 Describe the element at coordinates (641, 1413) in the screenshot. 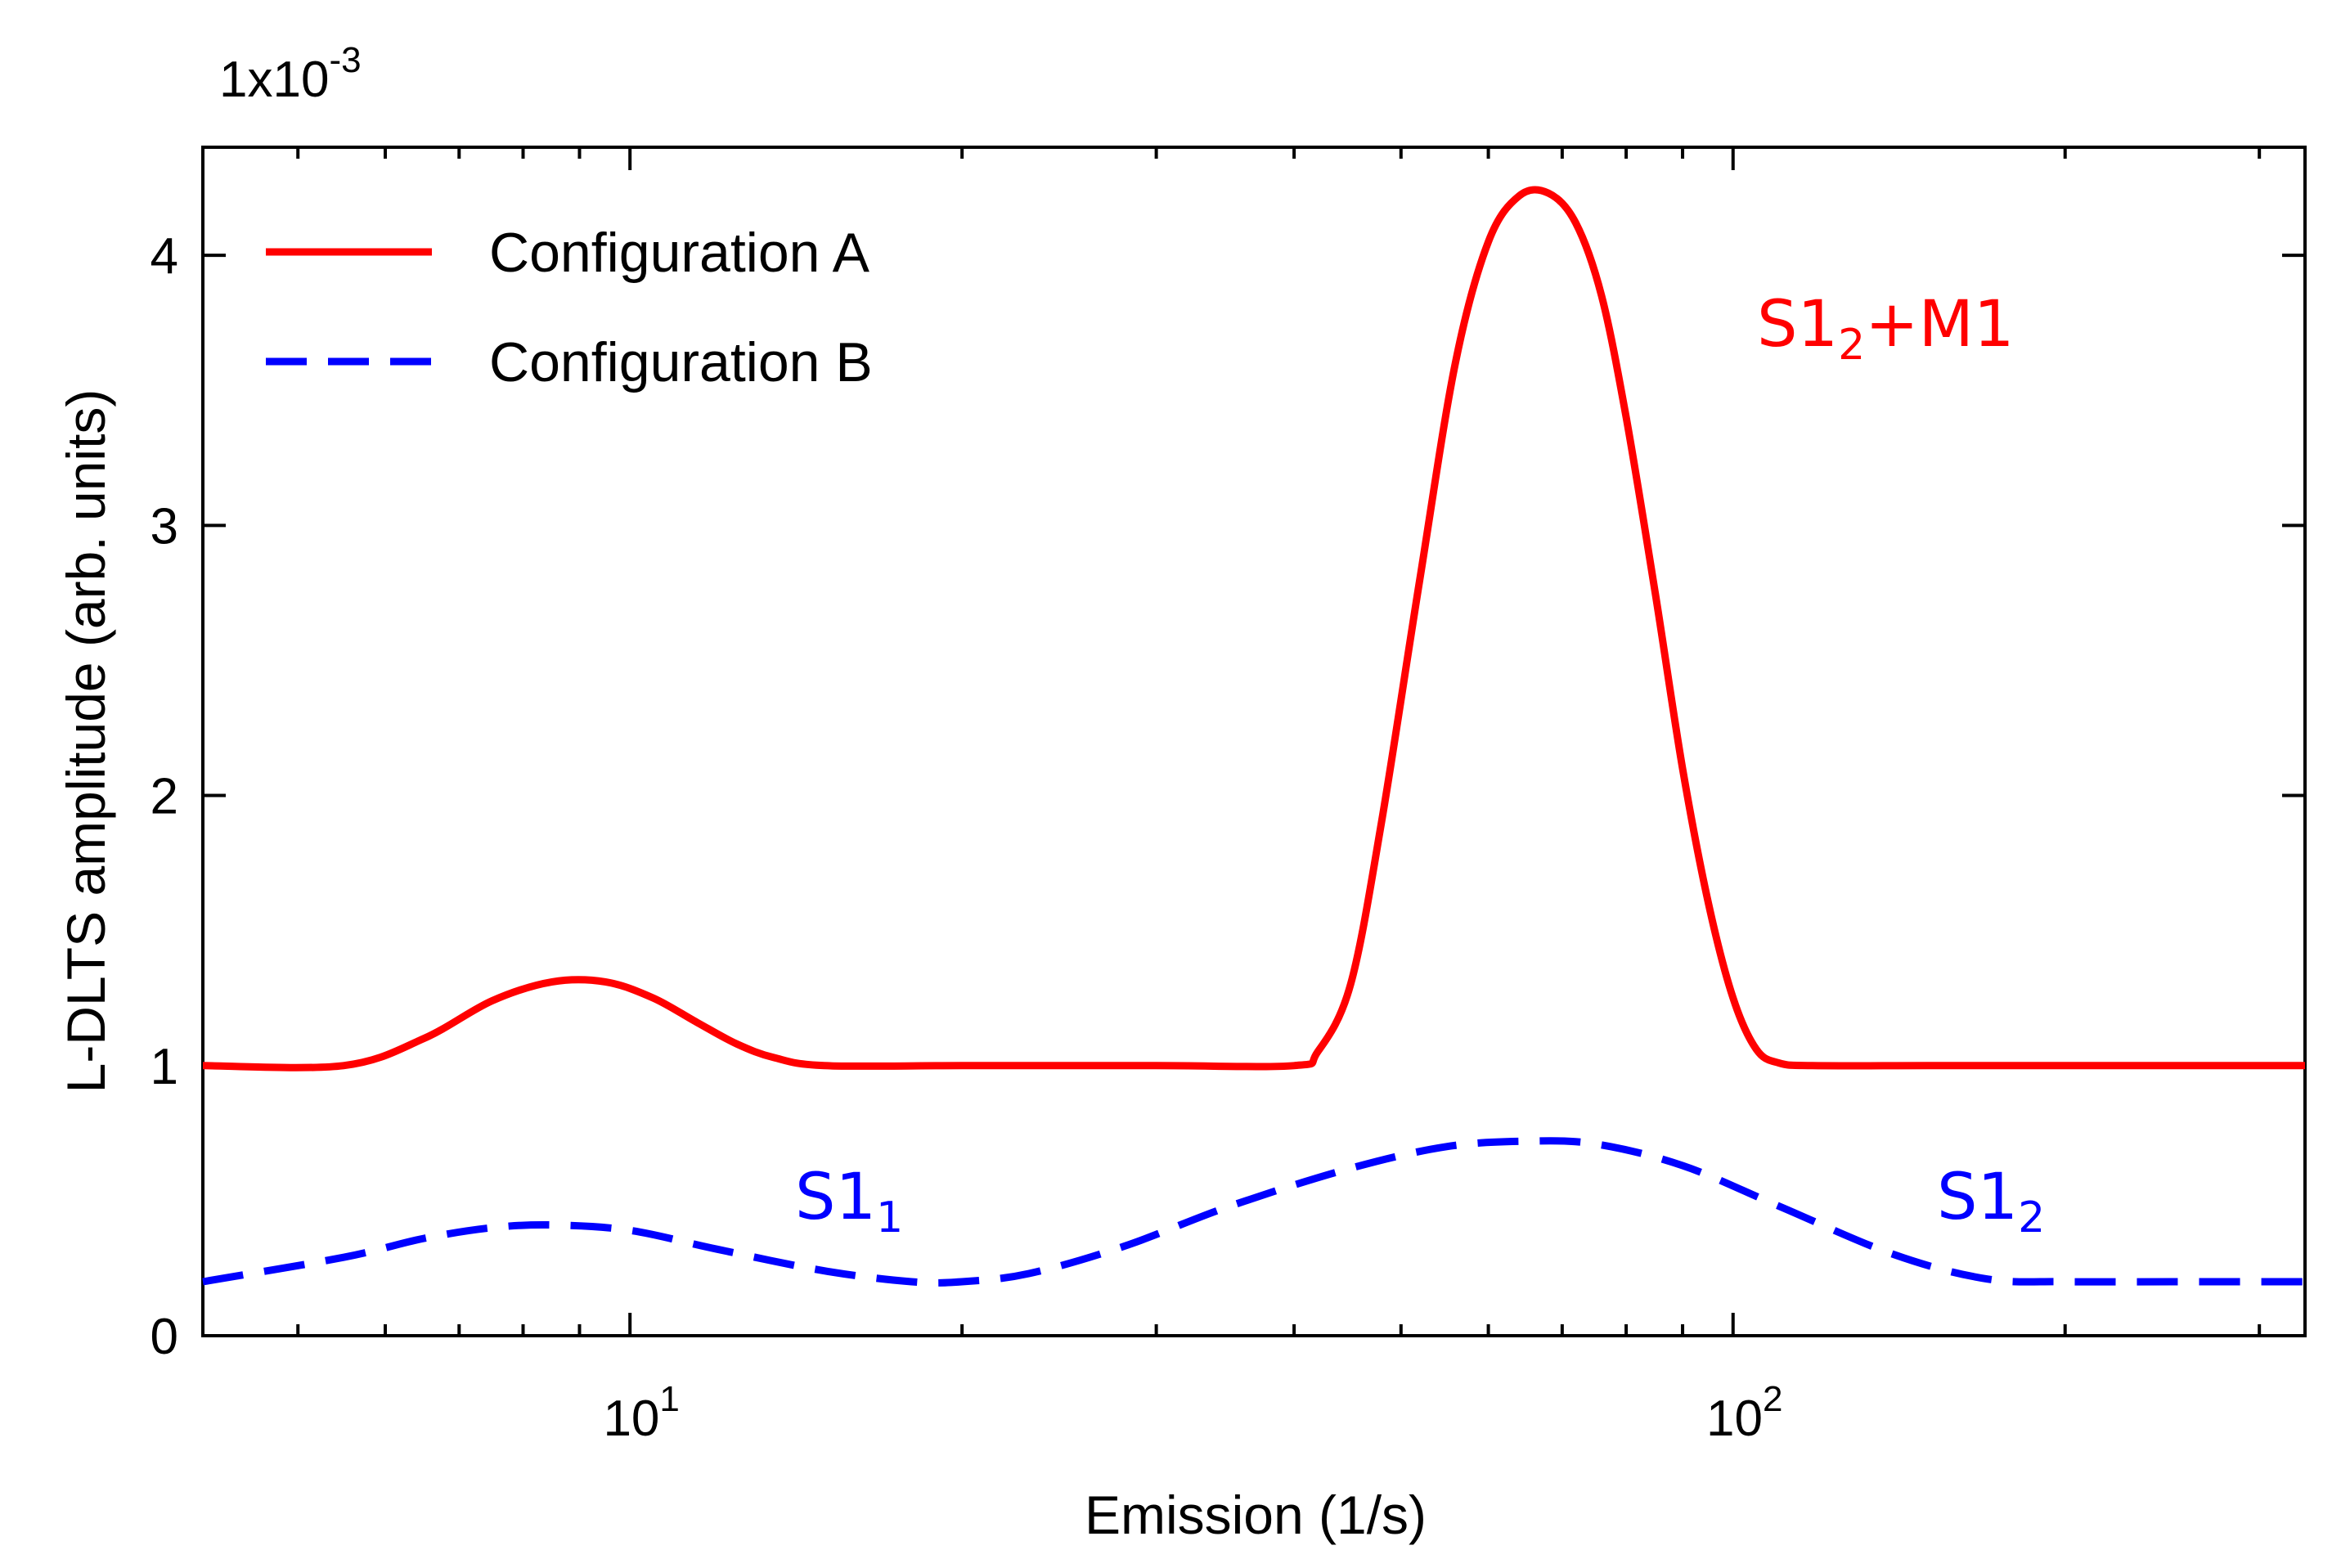

I see `x-tick-label-10: 10¹` at that location.